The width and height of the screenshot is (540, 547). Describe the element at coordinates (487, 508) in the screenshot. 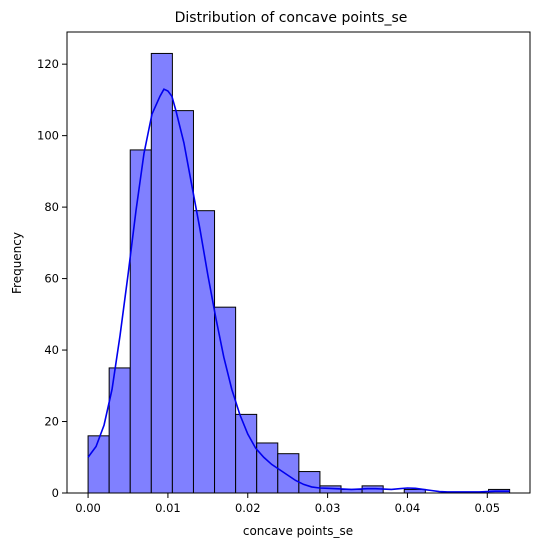

I see `x-tick-label: 0.05` at that location.